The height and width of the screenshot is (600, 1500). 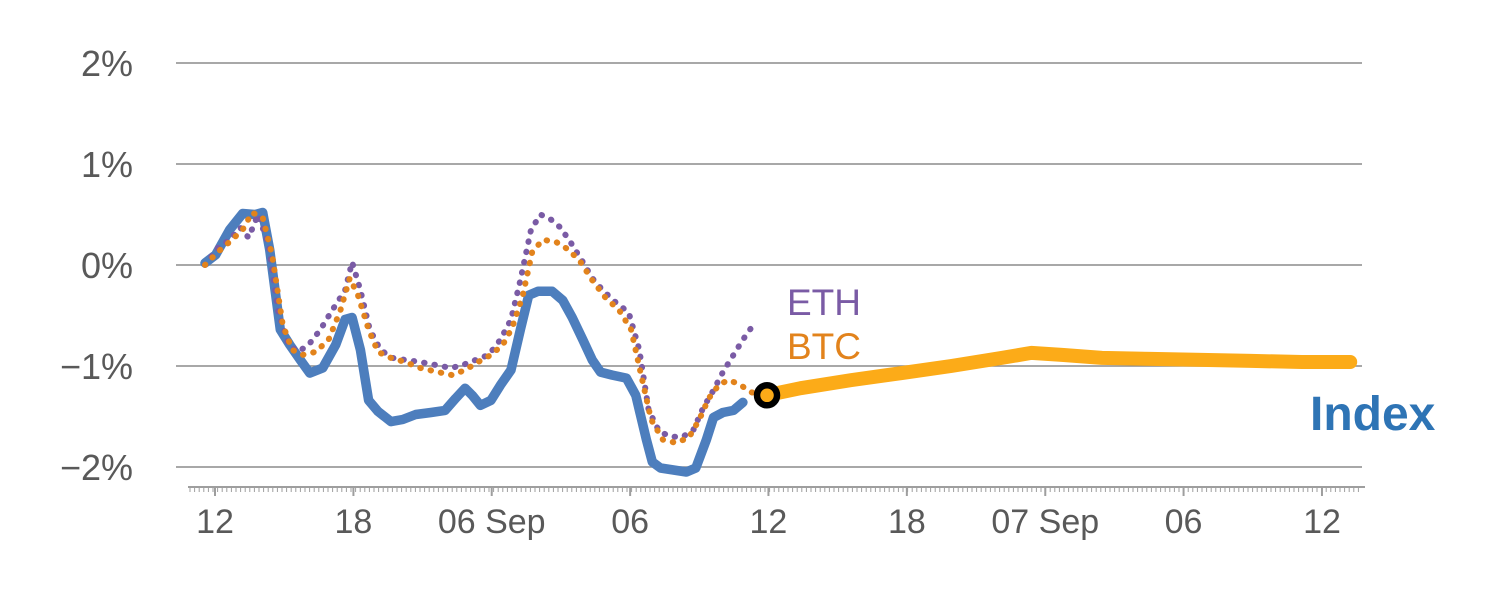 What do you see at coordinates (824, 346) in the screenshot?
I see `btc-series-label: BTC` at bounding box center [824, 346].